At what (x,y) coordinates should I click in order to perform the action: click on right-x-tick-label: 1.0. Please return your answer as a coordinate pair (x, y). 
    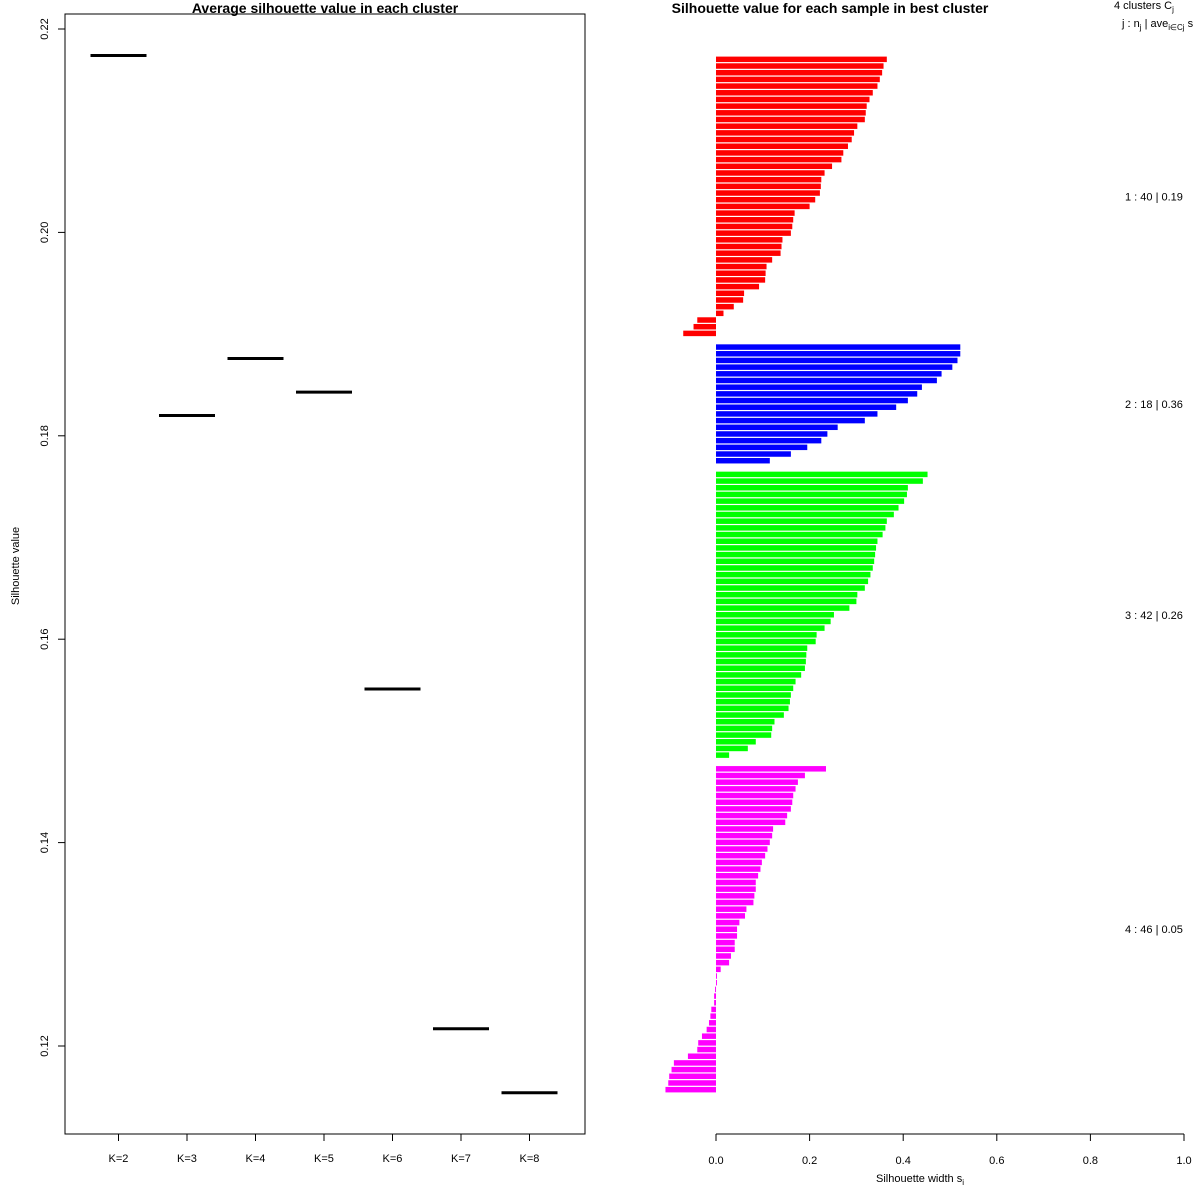
    Looking at the image, I should click on (1183, 1161).